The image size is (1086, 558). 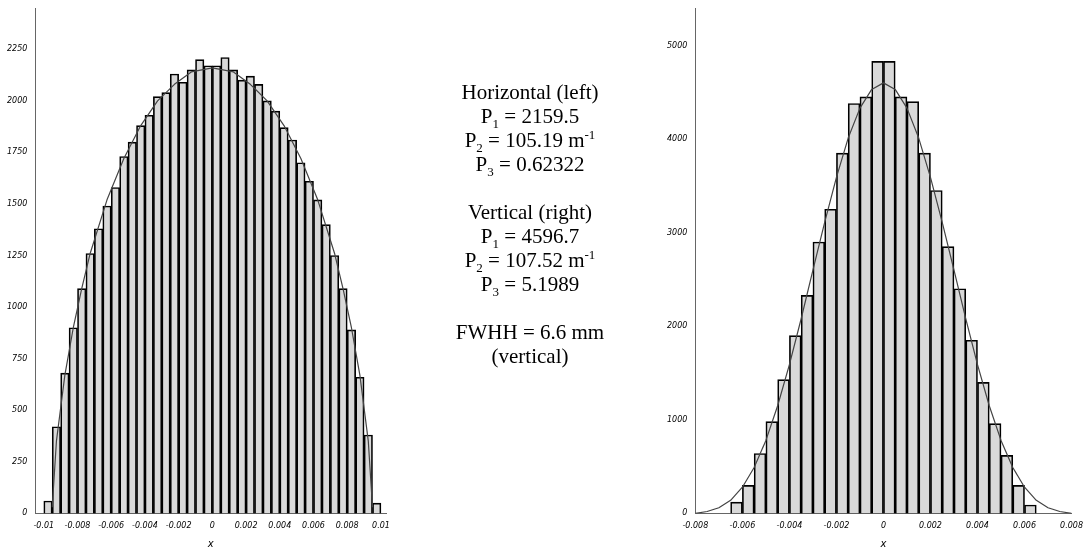 I want to click on y-tick-label: 5000, so click(x=677, y=45).